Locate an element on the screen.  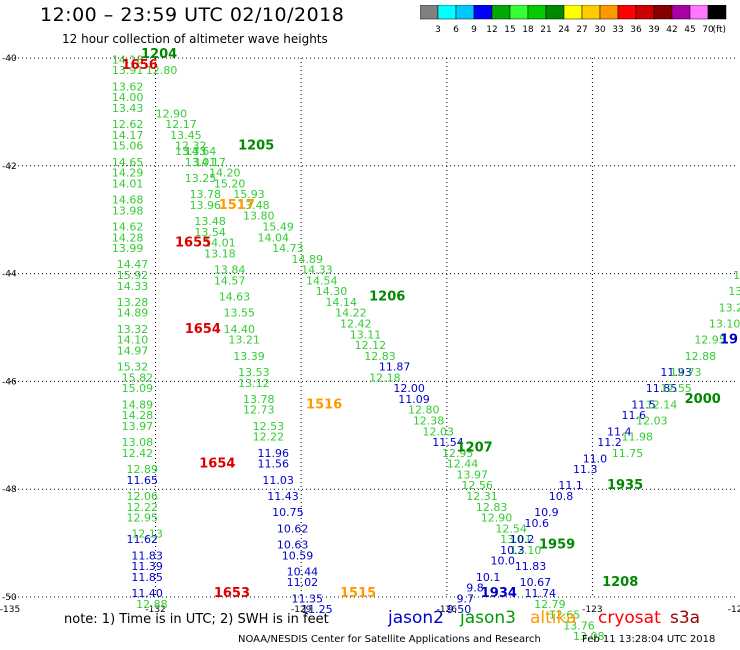
wave-height-point: 10.3 is located at coordinates (512, 550).